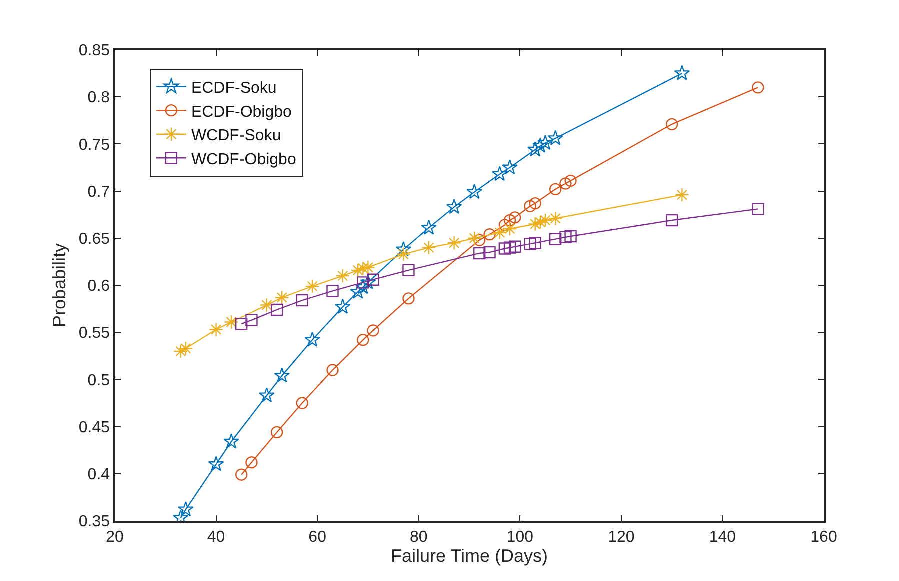 The height and width of the screenshot is (581, 899). What do you see at coordinates (94, 145) in the screenshot?
I see `y-tick-label: 0.75` at bounding box center [94, 145].